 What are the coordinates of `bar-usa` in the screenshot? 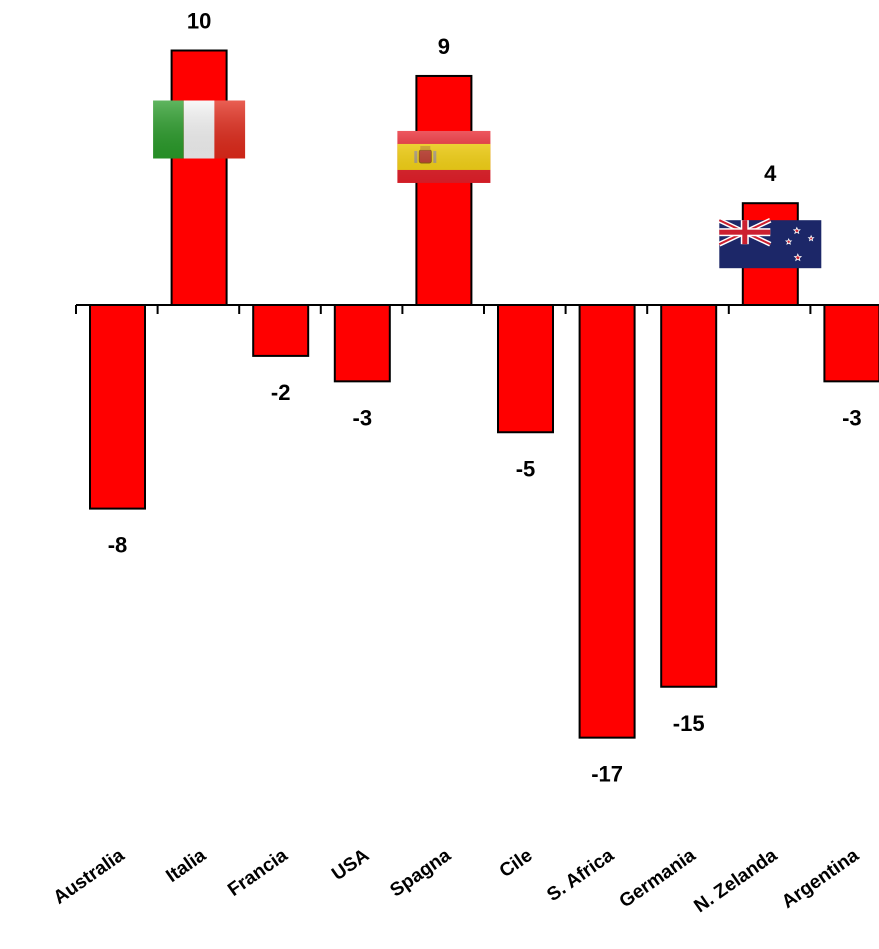 It's located at (362, 343).